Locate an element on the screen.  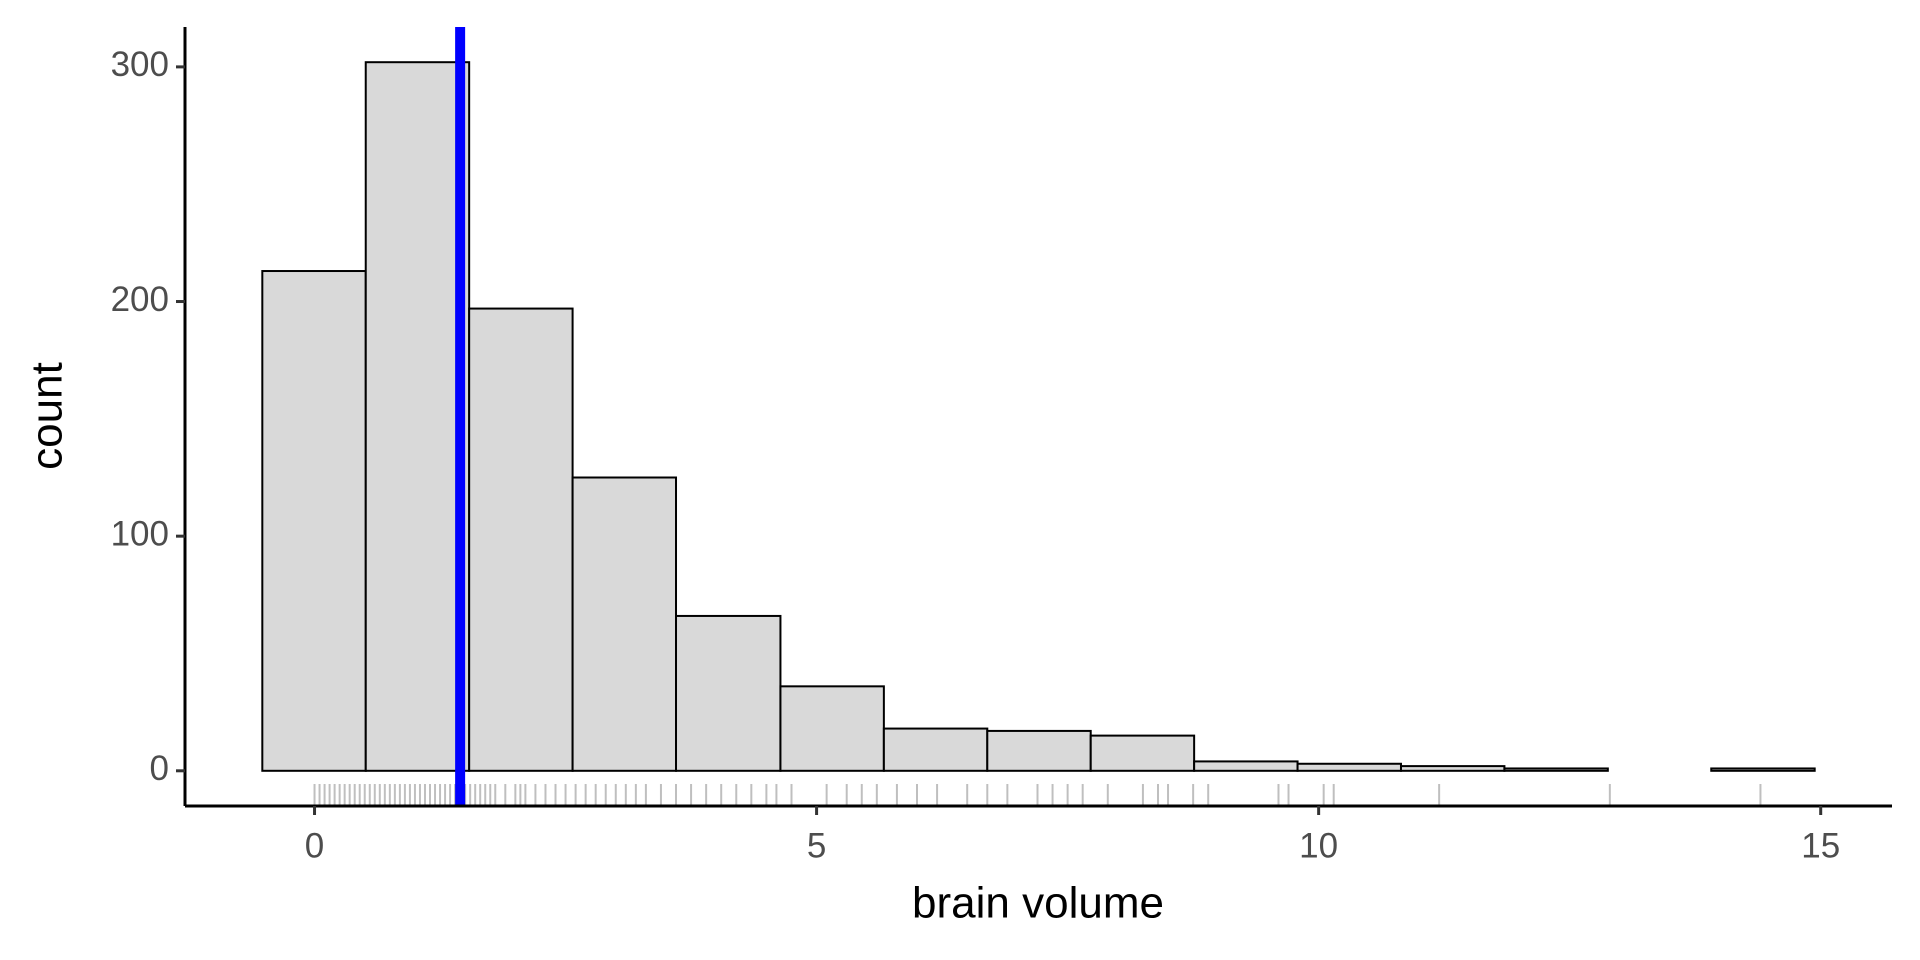
y-tick-label: 200 is located at coordinates (140, 299).